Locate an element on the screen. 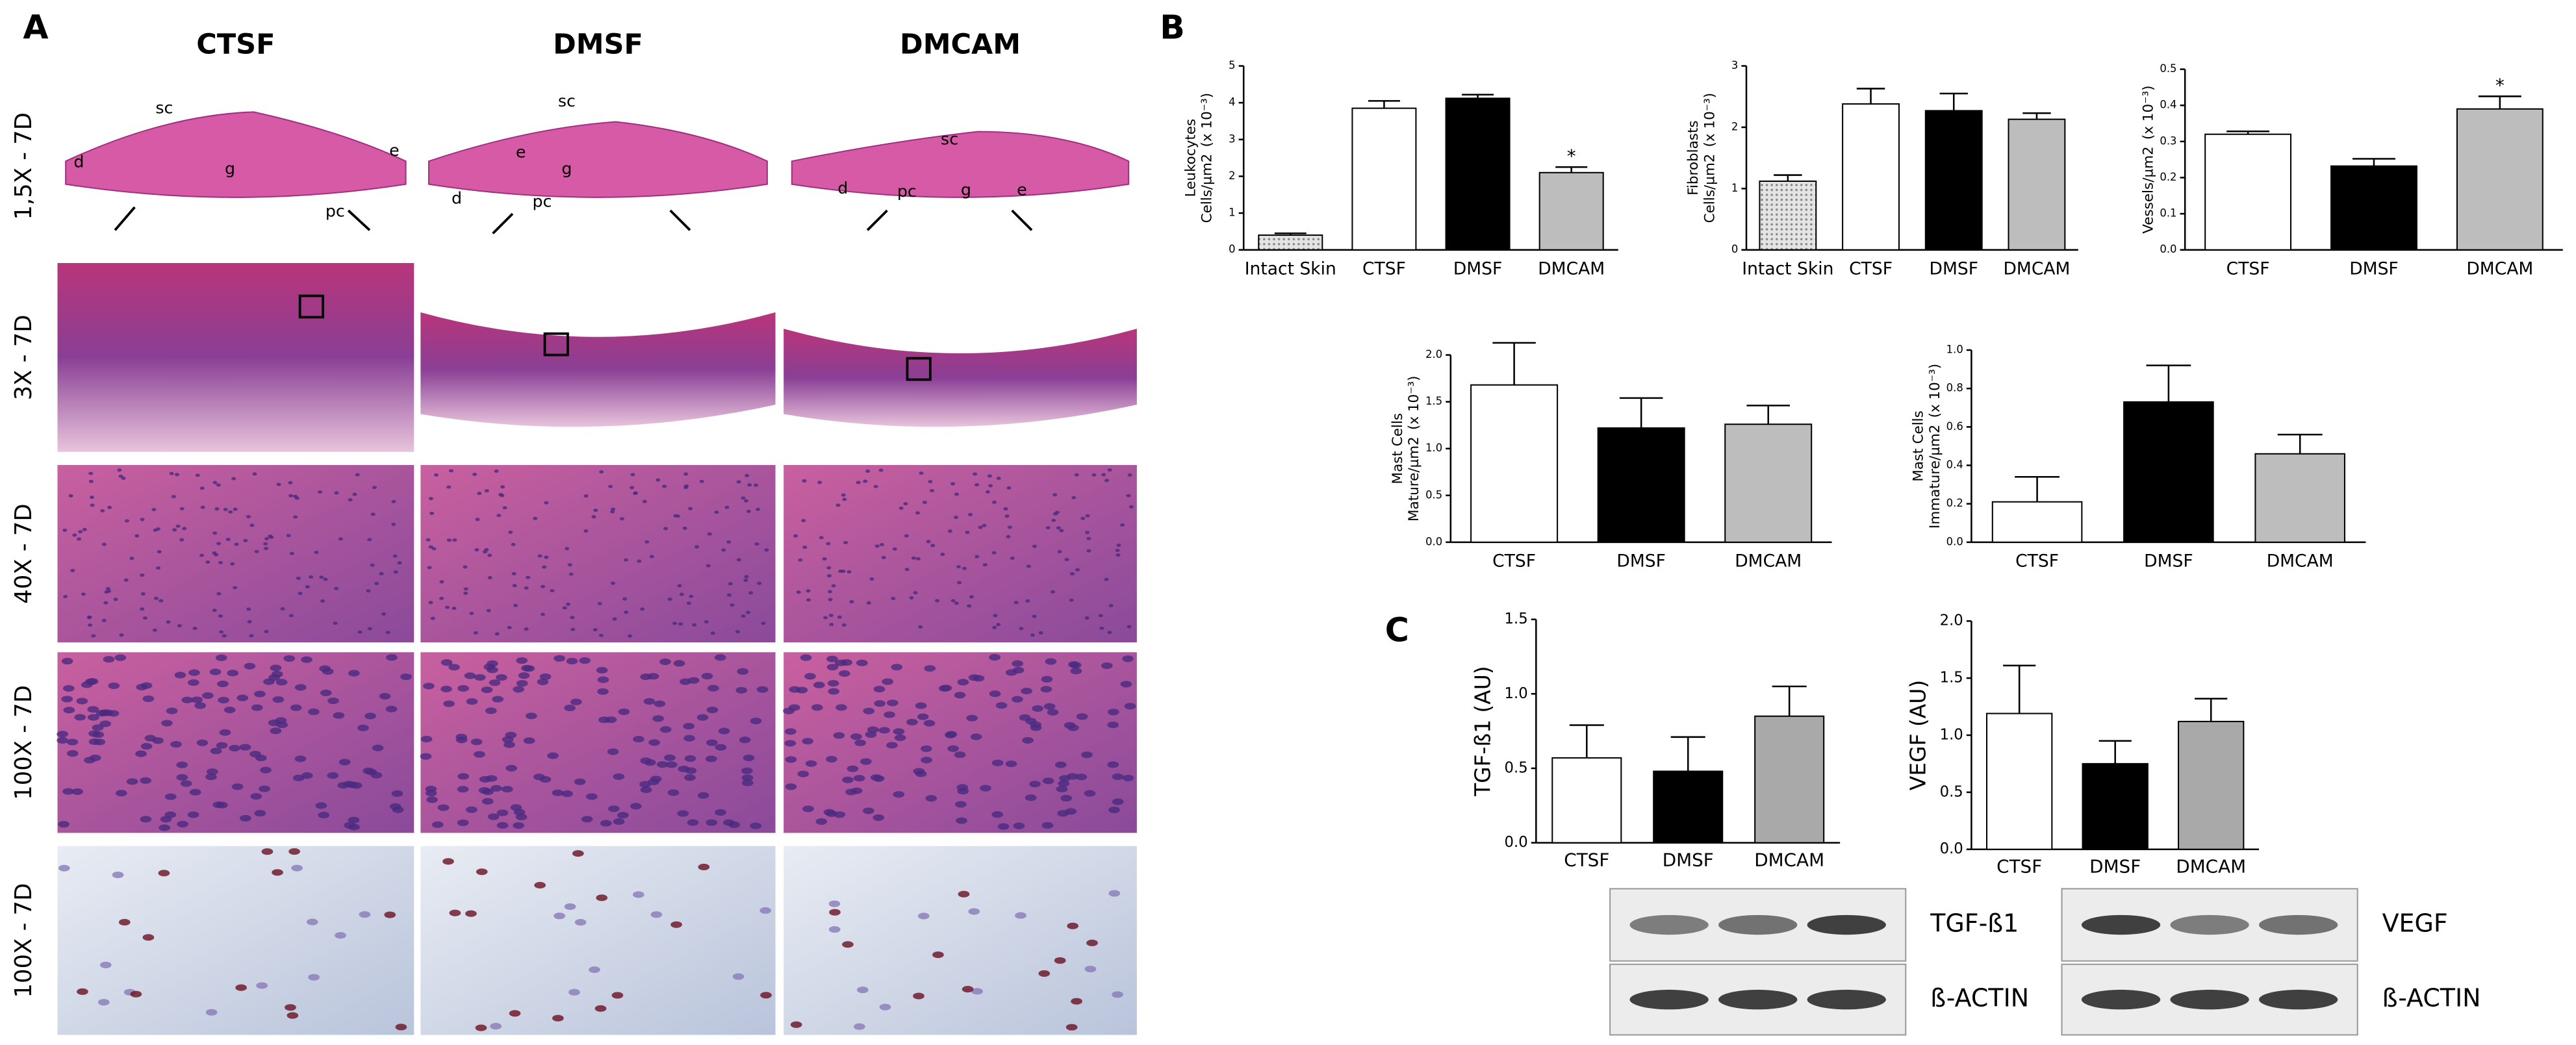  y-tick-label: 0 is located at coordinates (1232, 249).